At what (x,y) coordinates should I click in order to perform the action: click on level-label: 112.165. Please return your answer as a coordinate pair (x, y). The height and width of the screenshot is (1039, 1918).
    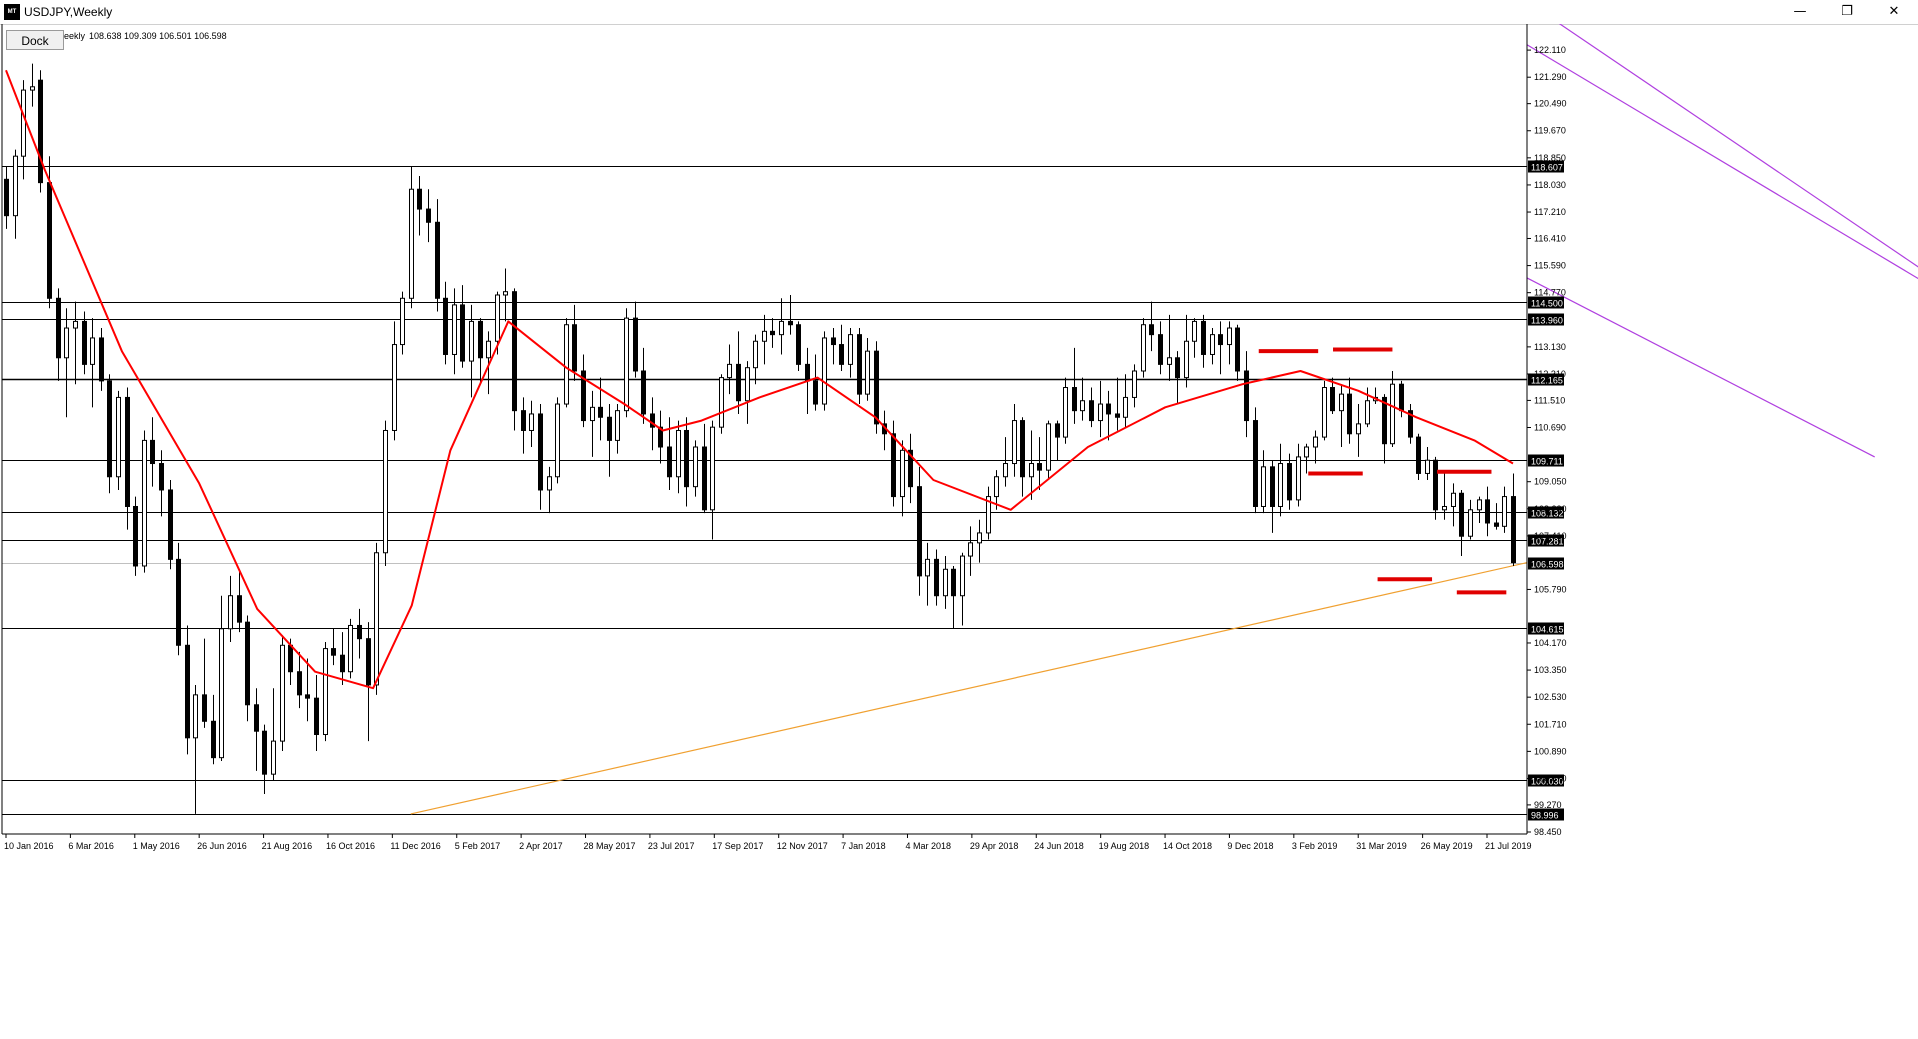
    Looking at the image, I should click on (1547, 381).